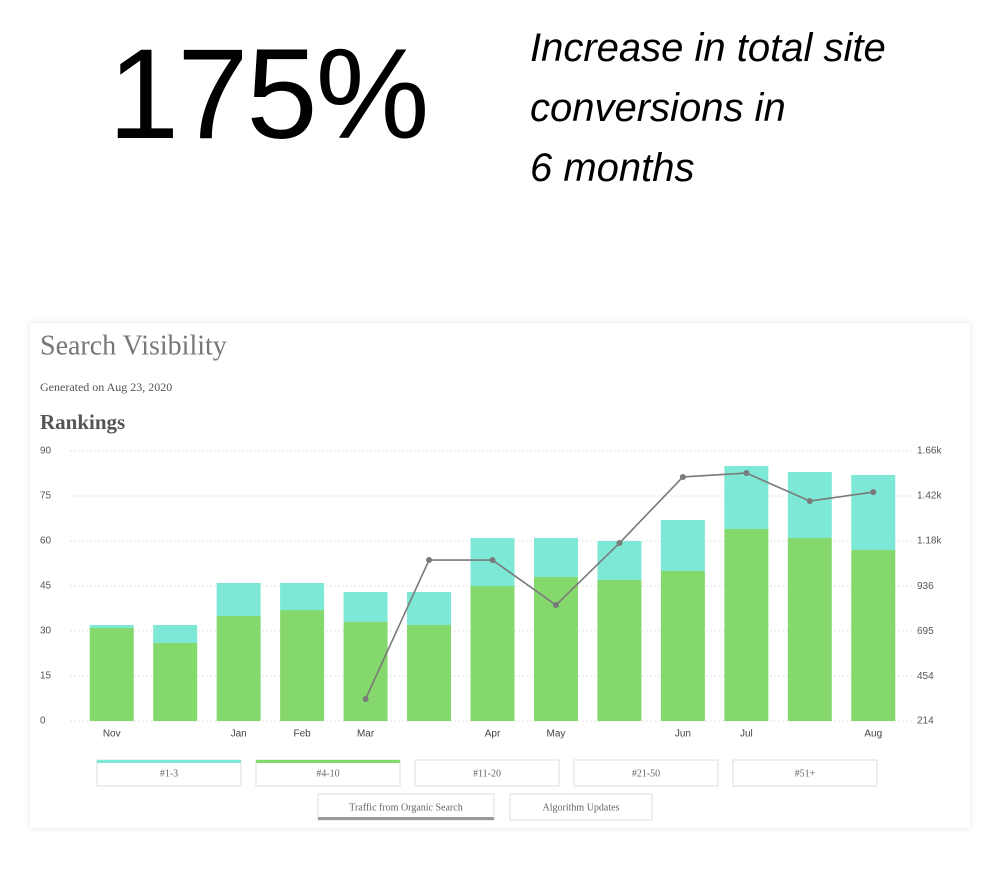 This screenshot has width=988, height=880. I want to click on legend-label: #11-20, so click(487, 773).